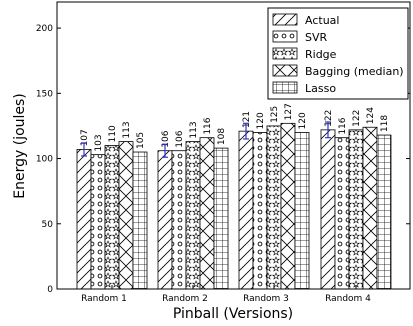  Describe the element at coordinates (48, 225) in the screenshot. I see `y-tick-label: 50` at that location.